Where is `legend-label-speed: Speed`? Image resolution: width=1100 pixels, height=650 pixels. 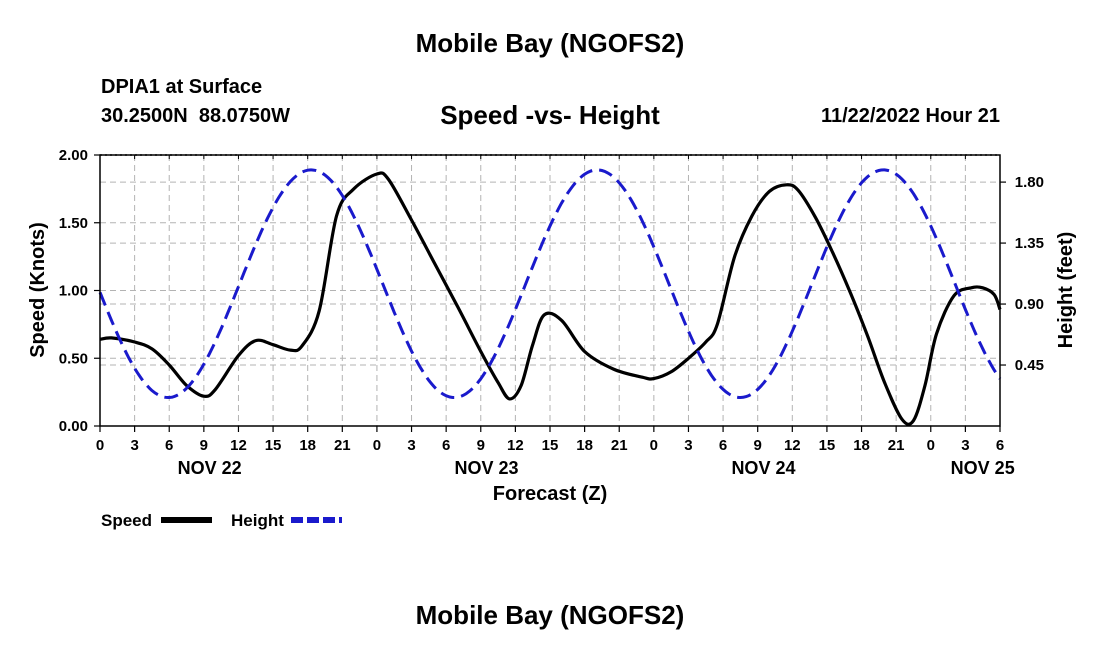 legend-label-speed: Speed is located at coordinates (126, 520).